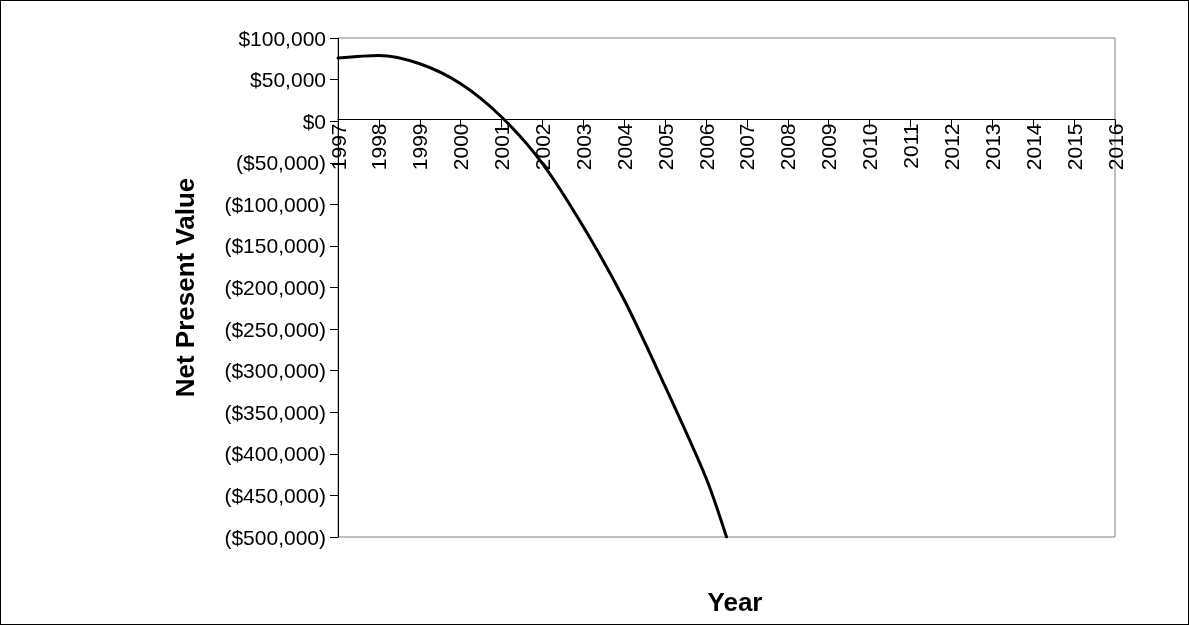 The height and width of the screenshot is (625, 1189). What do you see at coordinates (185, 287) in the screenshot?
I see `y-axis-title: Net Present Value` at bounding box center [185, 287].